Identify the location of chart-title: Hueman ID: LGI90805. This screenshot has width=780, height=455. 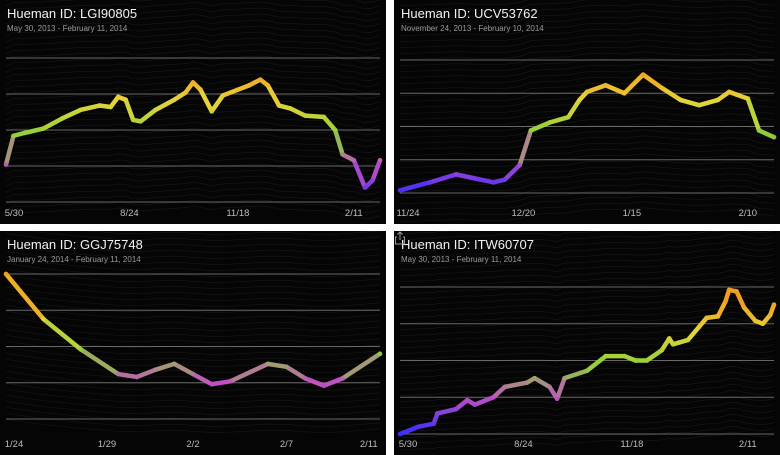
(72, 13).